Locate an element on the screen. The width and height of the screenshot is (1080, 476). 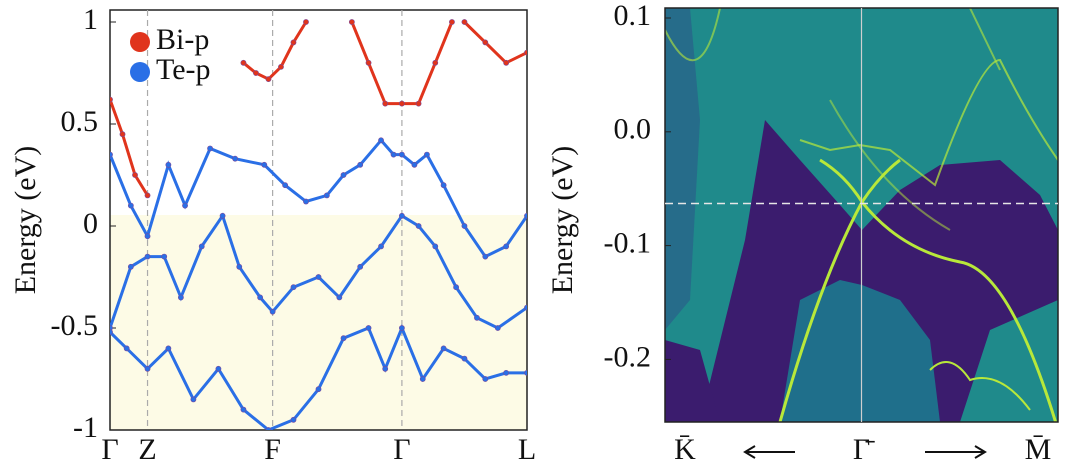
y-tick-label: -0.1 is located at coordinates (628, 242).